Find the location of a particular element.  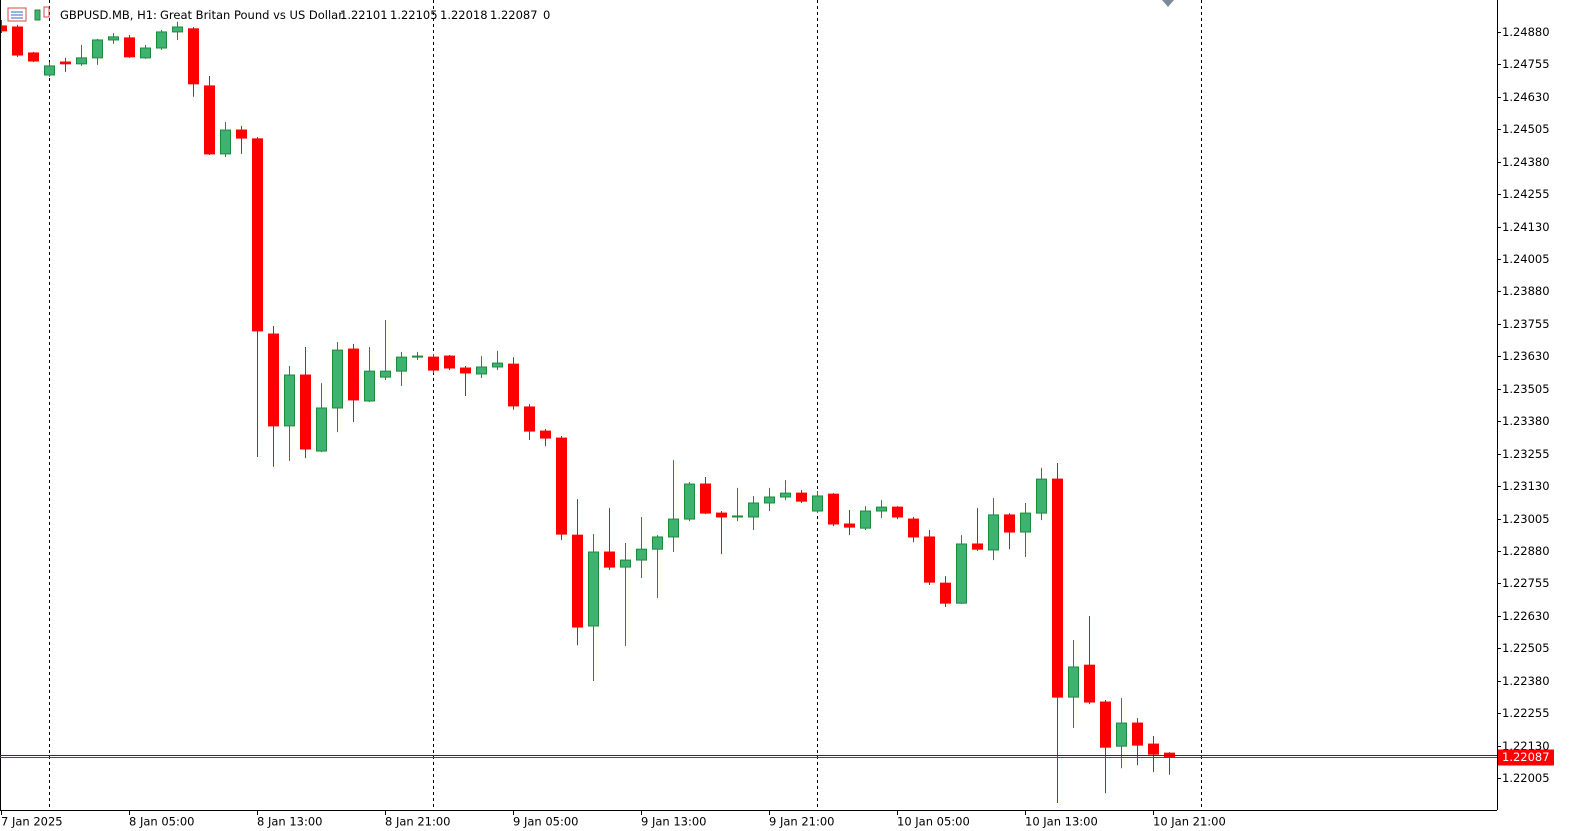

y-tick-label: 1.24505 is located at coordinates (1526, 129).